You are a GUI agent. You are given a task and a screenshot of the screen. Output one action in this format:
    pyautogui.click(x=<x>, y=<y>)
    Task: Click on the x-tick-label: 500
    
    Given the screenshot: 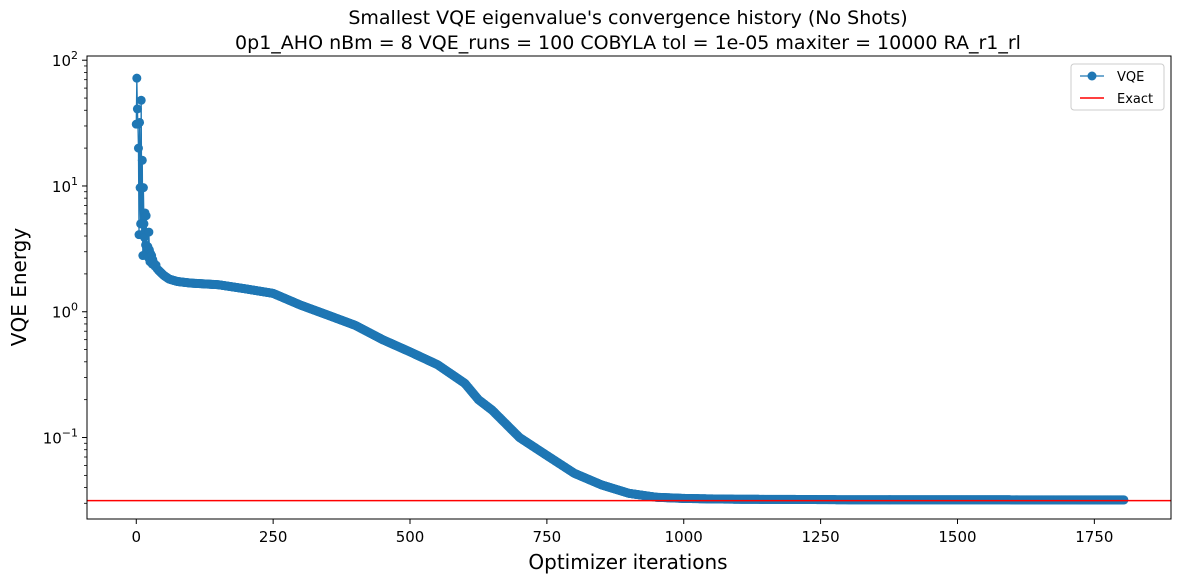 What is the action you would take?
    pyautogui.click(x=410, y=537)
    